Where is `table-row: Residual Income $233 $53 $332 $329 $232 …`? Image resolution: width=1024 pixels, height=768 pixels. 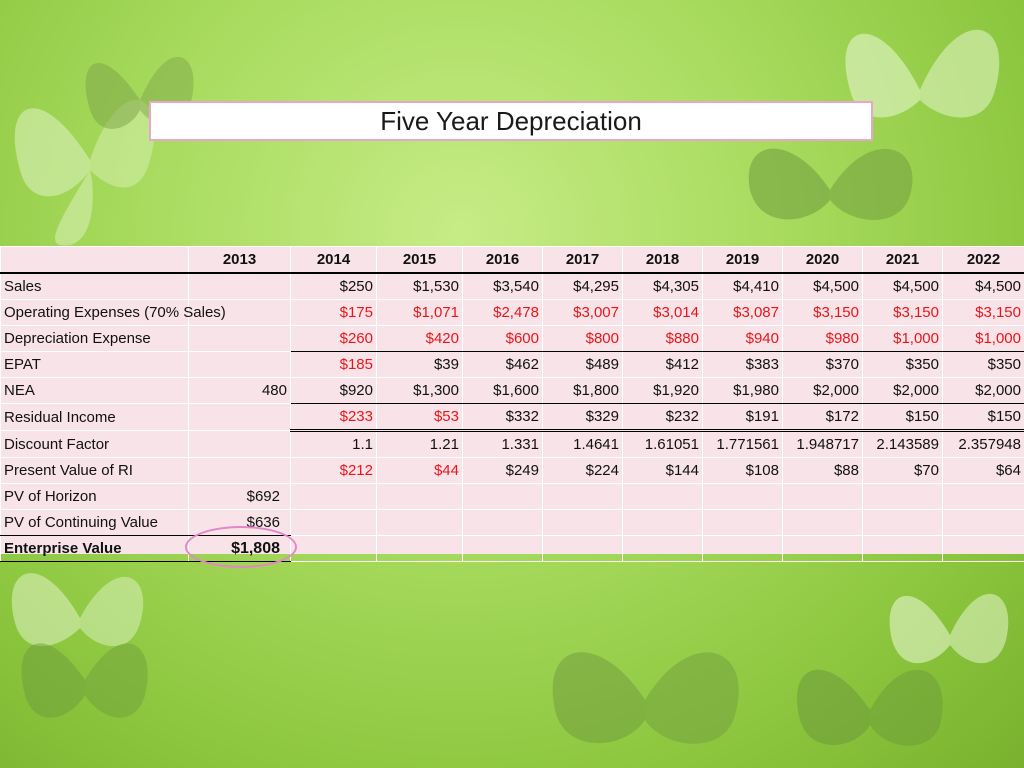
table-row: Residual Income $233 $53 $332 $329 $232 … is located at coordinates (512, 417).